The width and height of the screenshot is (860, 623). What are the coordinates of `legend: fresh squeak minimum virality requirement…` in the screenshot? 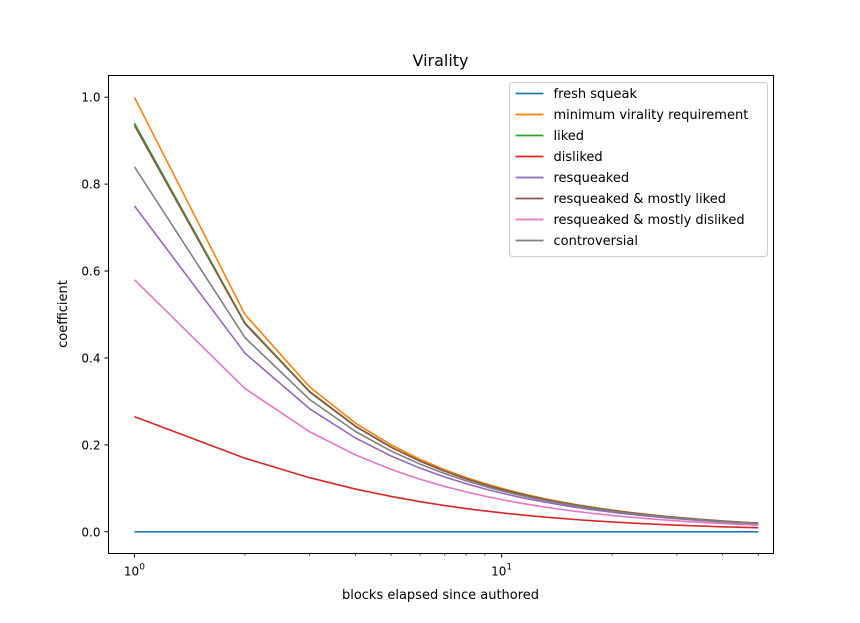 It's located at (638, 169).